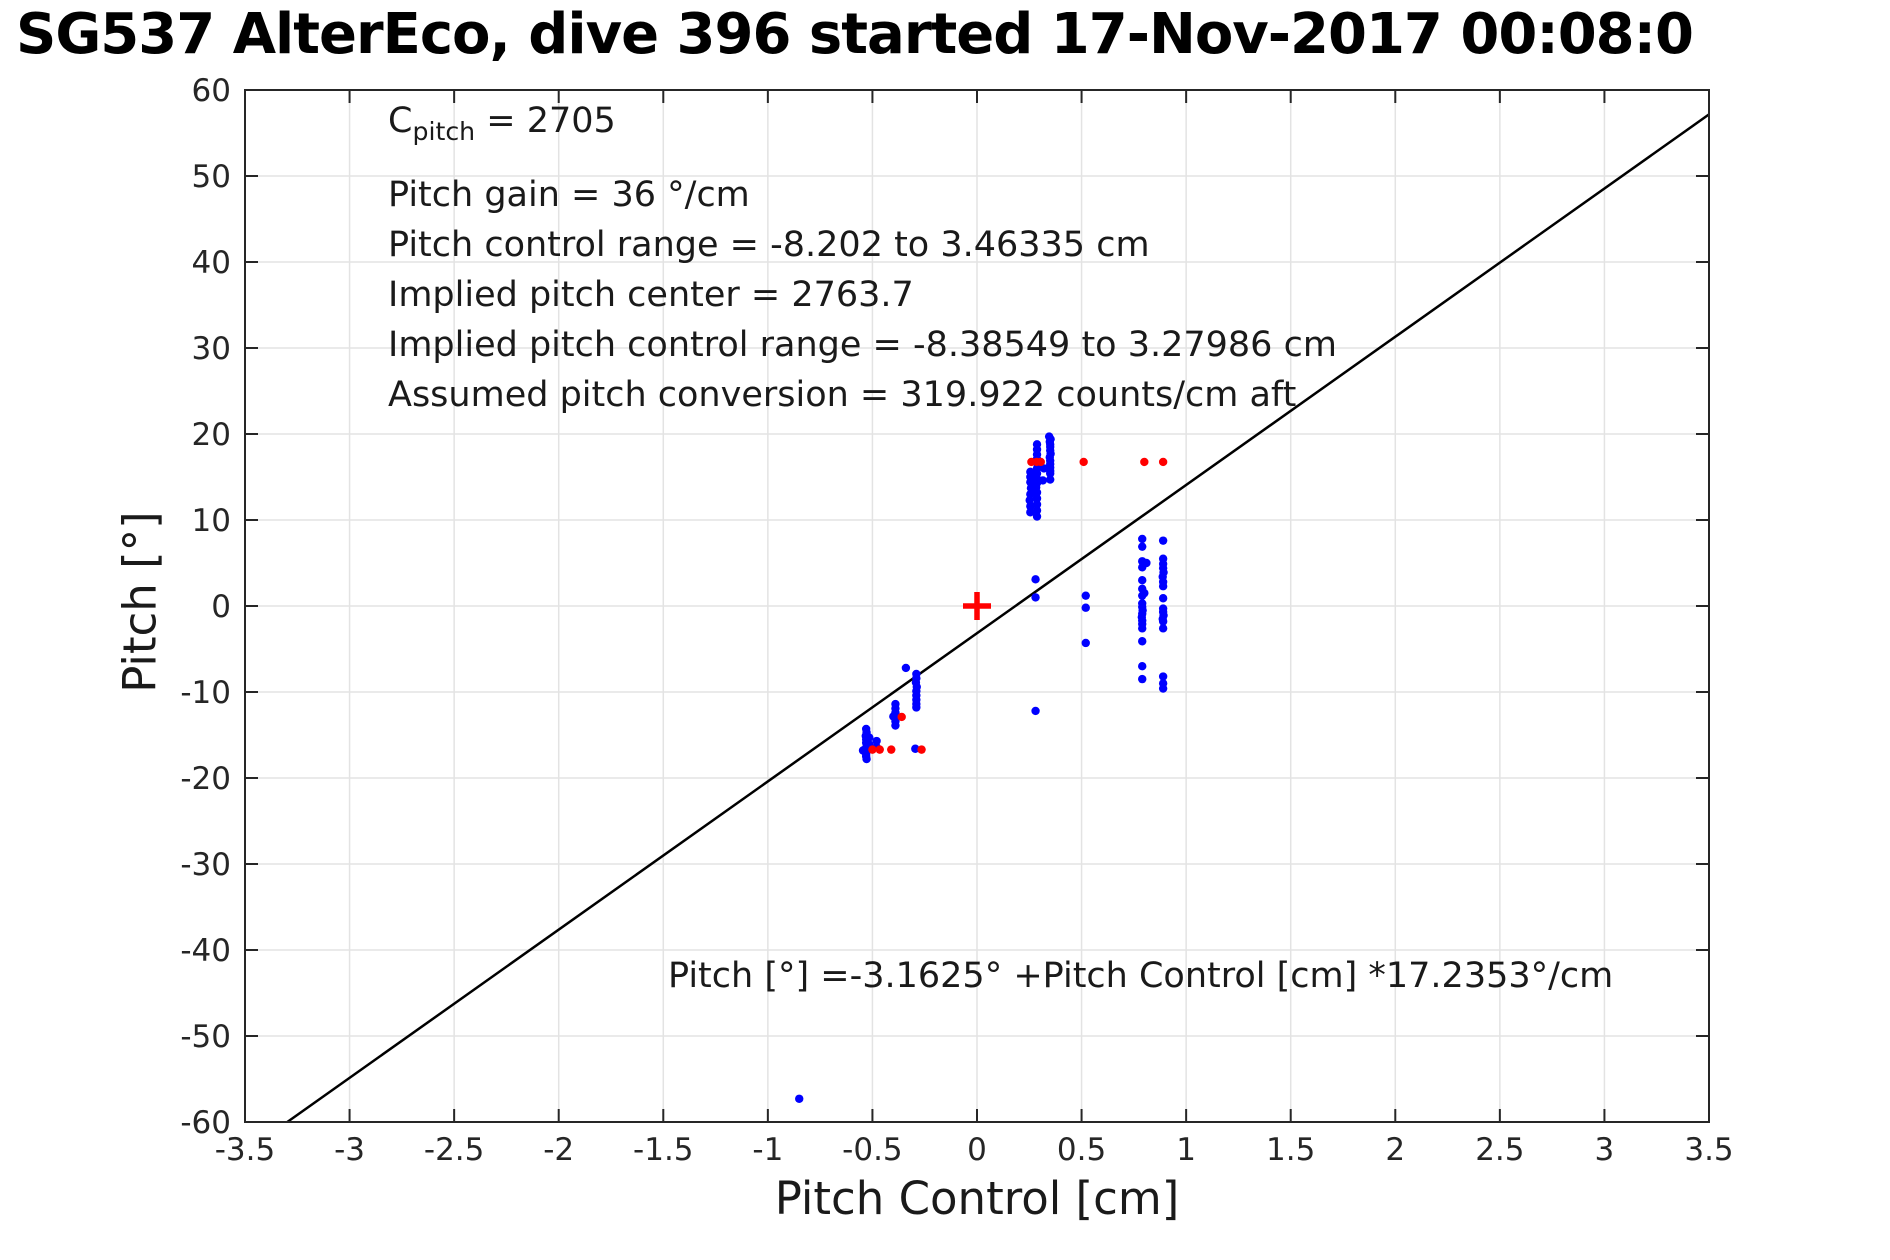  What do you see at coordinates (1499, 1150) in the screenshot?
I see `x-tick-label: 2.5` at bounding box center [1499, 1150].